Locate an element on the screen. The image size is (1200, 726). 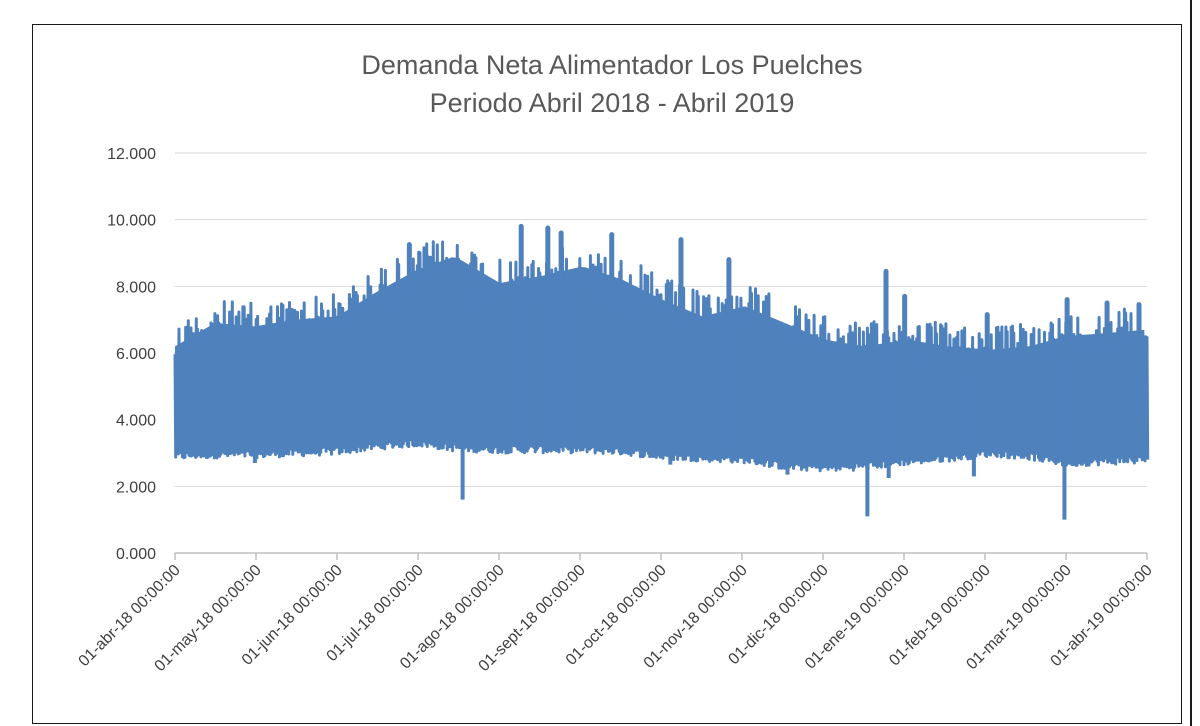
y-axis-ticks: 0.000 2.000 4.000 6.000 8.000 10.000 12.000 is located at coordinates (131, 354).